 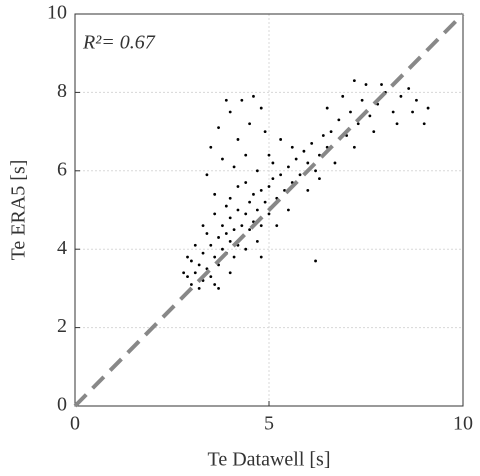 I want to click on annotation: R²= 0.67, so click(x=119, y=43).